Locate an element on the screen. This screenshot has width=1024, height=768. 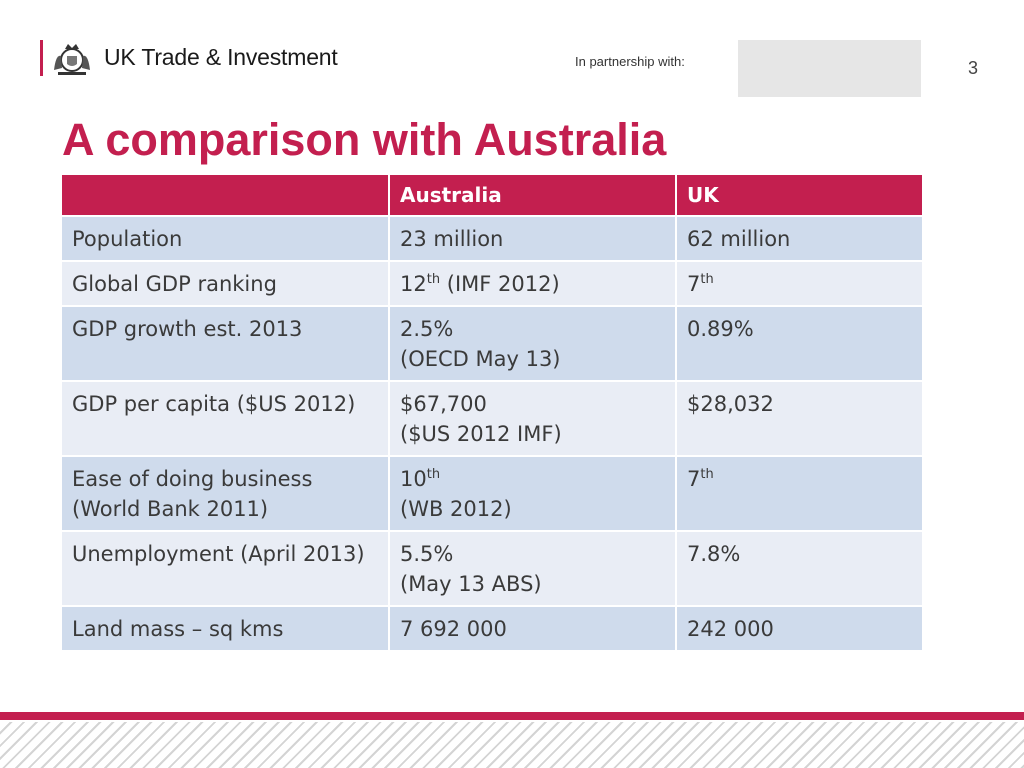
uk-value: 0.89% is located at coordinates (799, 343).